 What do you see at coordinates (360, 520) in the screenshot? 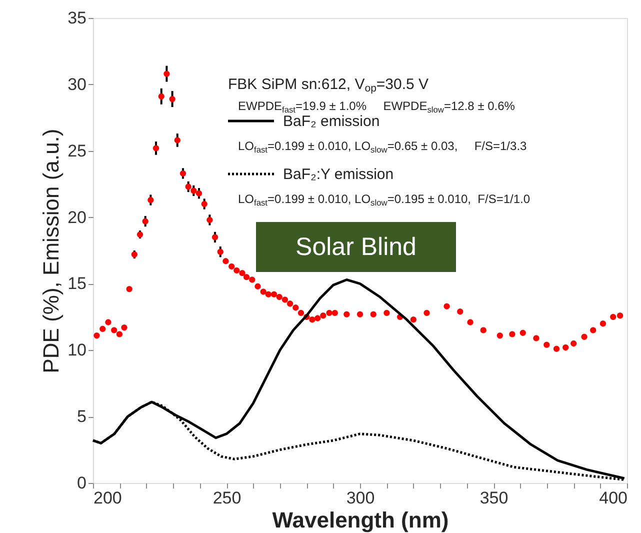
I see `x-axis-title: Wavelength (nm)` at bounding box center [360, 520].